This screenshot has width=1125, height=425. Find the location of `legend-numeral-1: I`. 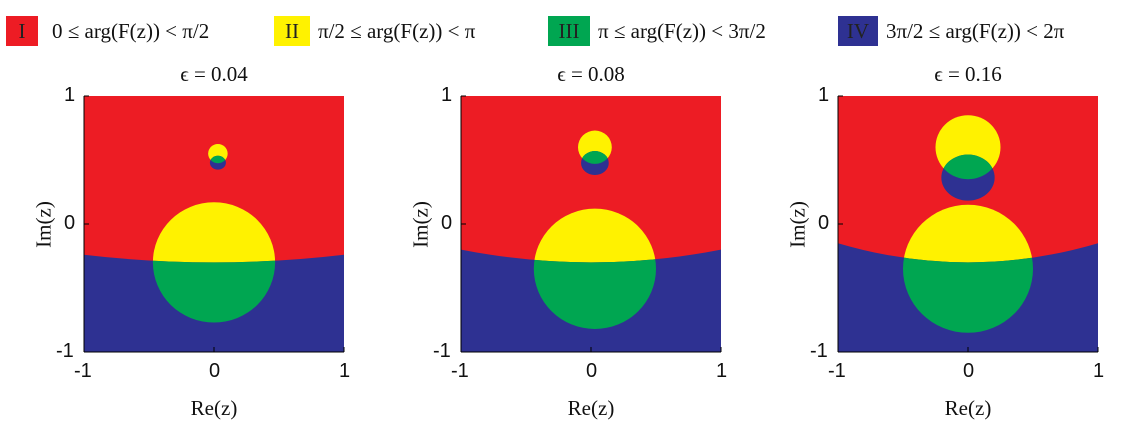

legend-numeral-1: I is located at coordinates (22, 30).